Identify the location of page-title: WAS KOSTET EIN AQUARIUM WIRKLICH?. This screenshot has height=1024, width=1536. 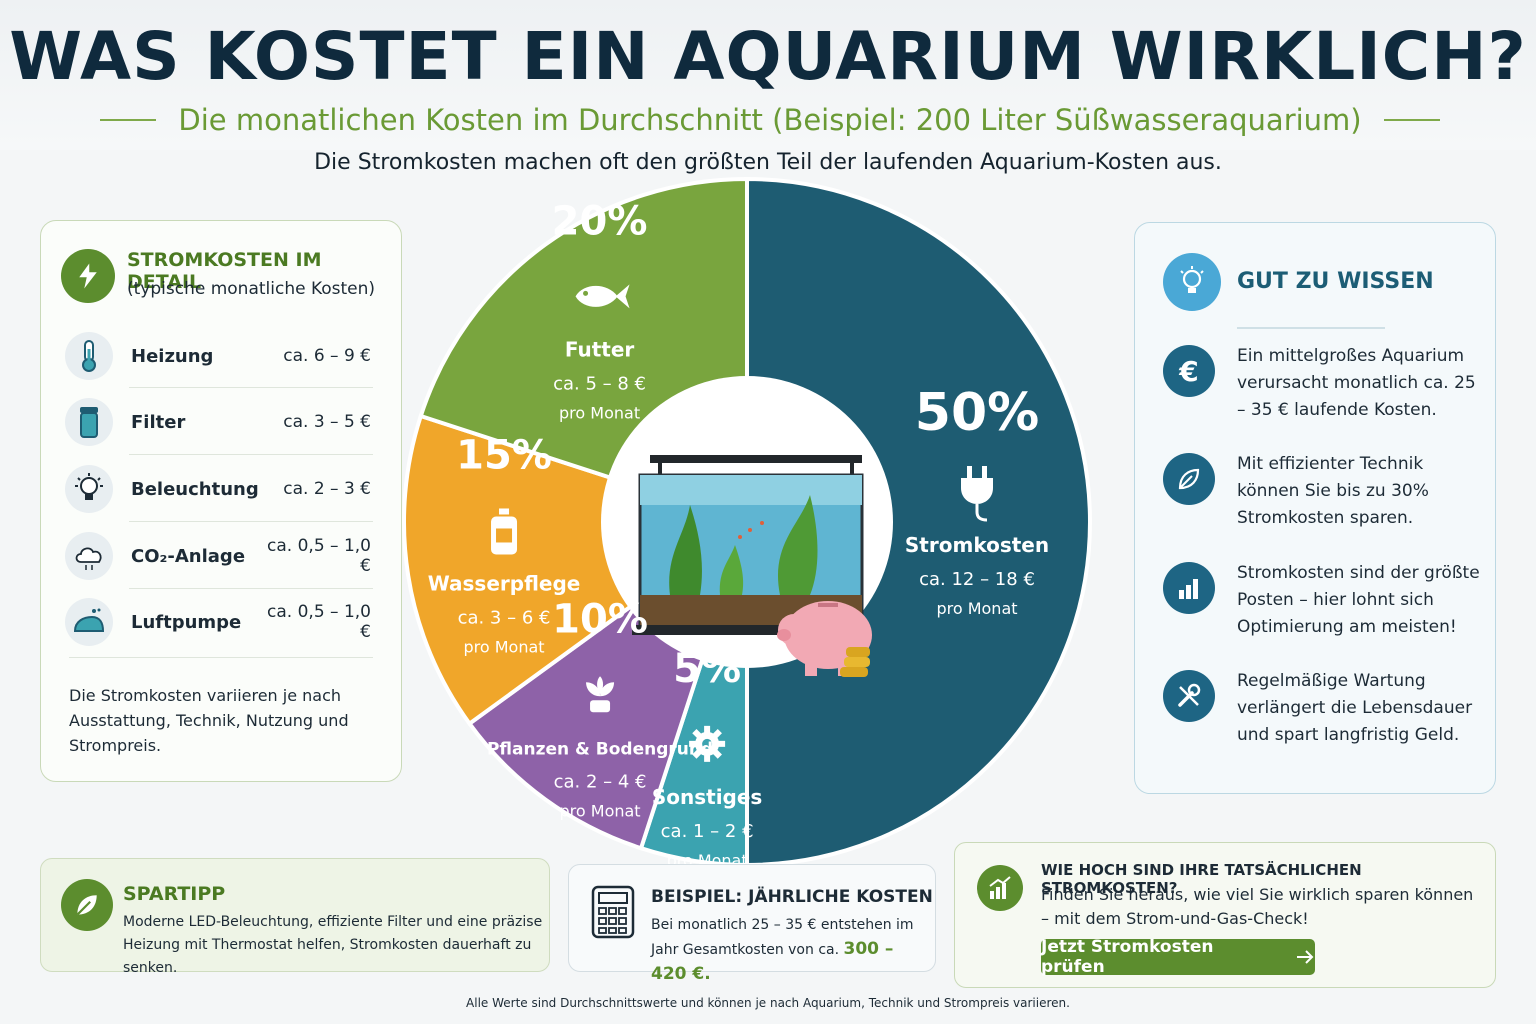
(768, 56).